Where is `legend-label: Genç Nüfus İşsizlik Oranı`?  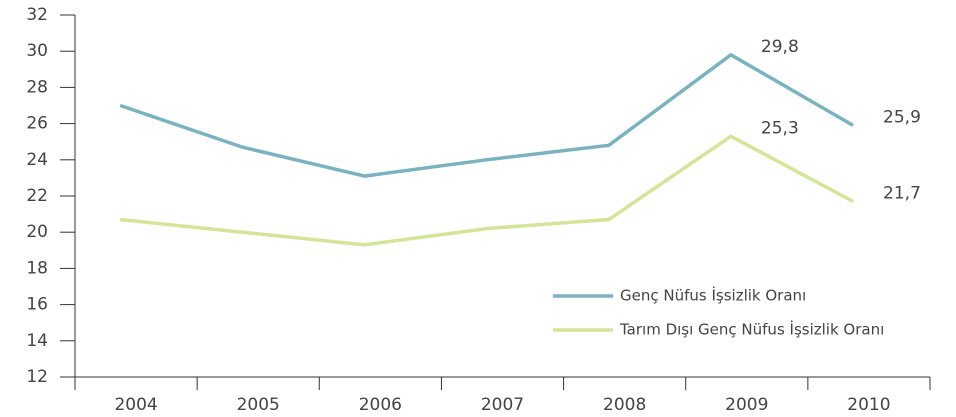 legend-label: Genç Nüfus İşsizlik Oranı is located at coordinates (713, 295).